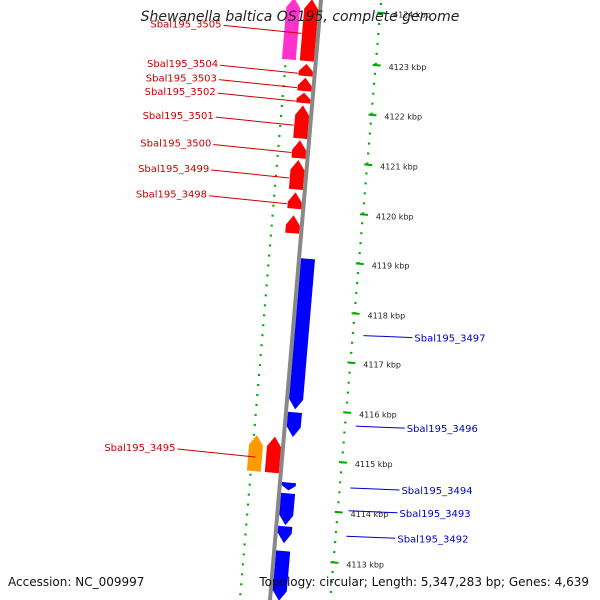  I want to click on gene-arrow-sbal195-3498b, so click(292, 224).